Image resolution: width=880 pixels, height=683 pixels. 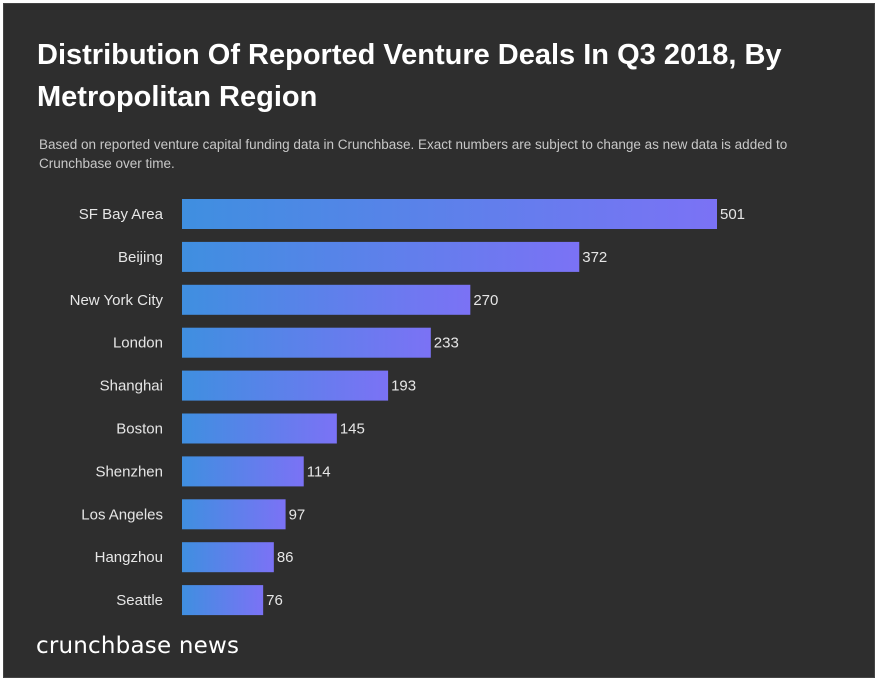 I want to click on value-label-london: 233, so click(x=446, y=343).